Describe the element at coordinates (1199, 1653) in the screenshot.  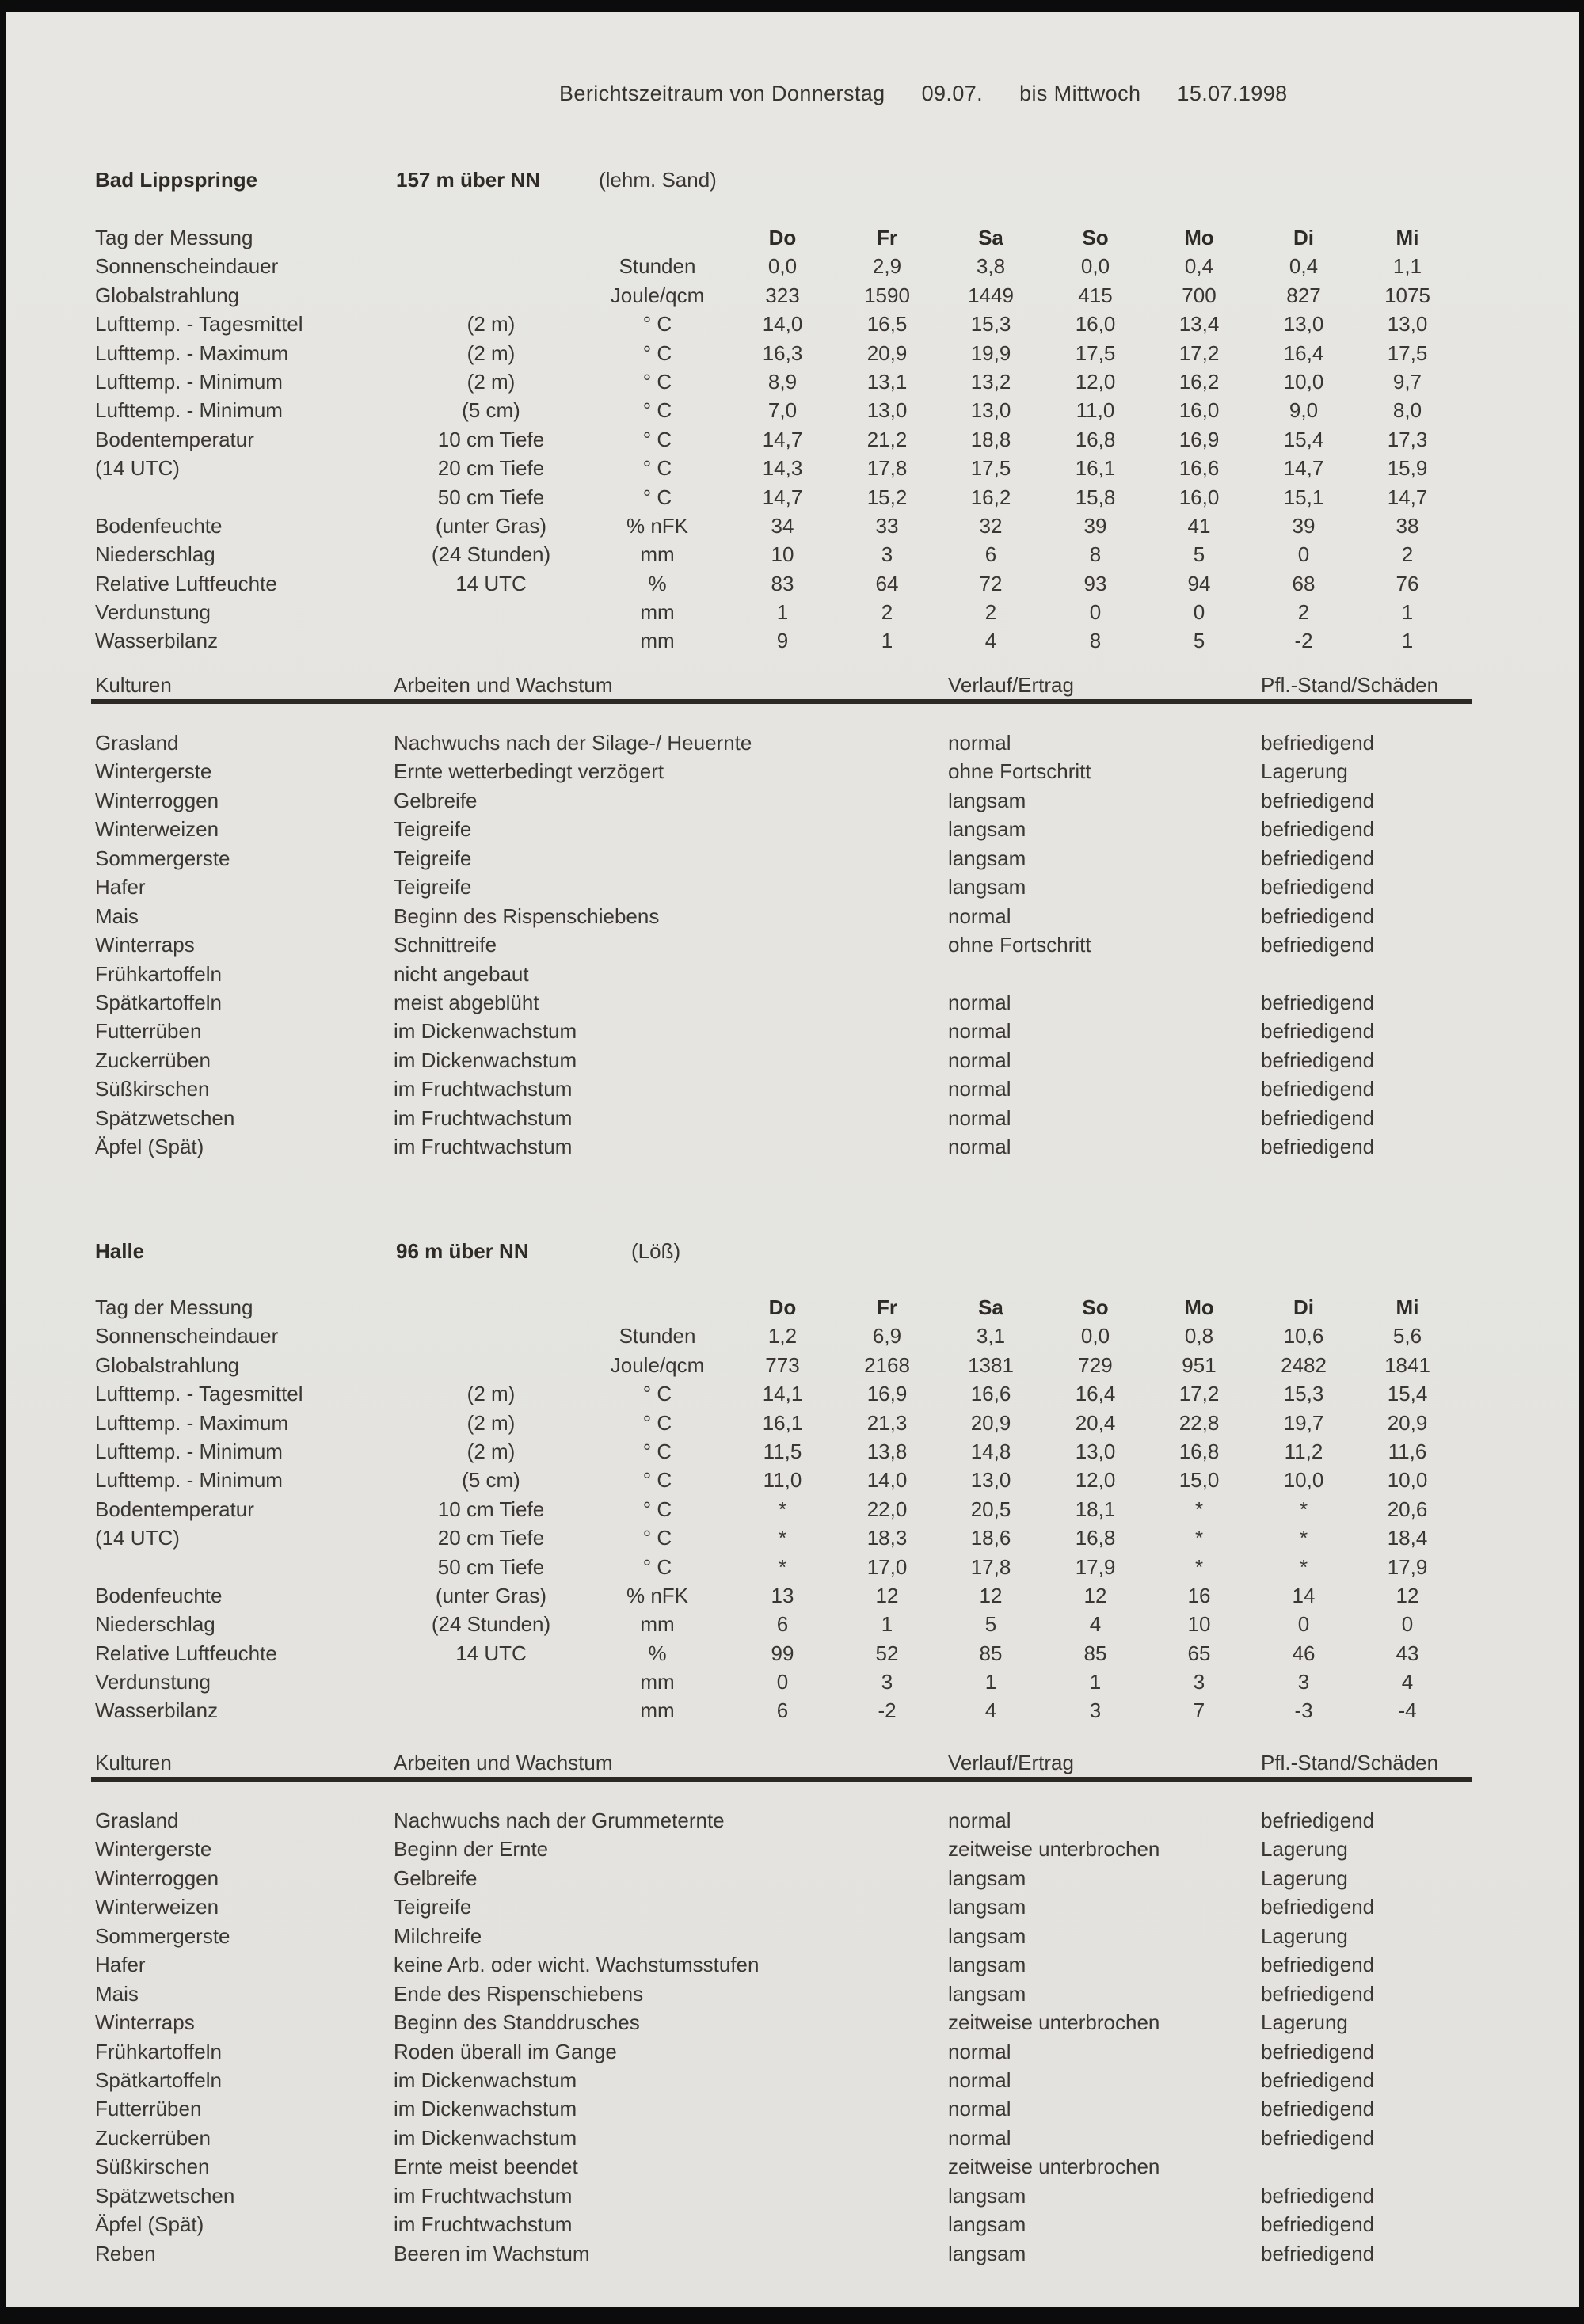
I see `weather-value-mo: 65` at that location.